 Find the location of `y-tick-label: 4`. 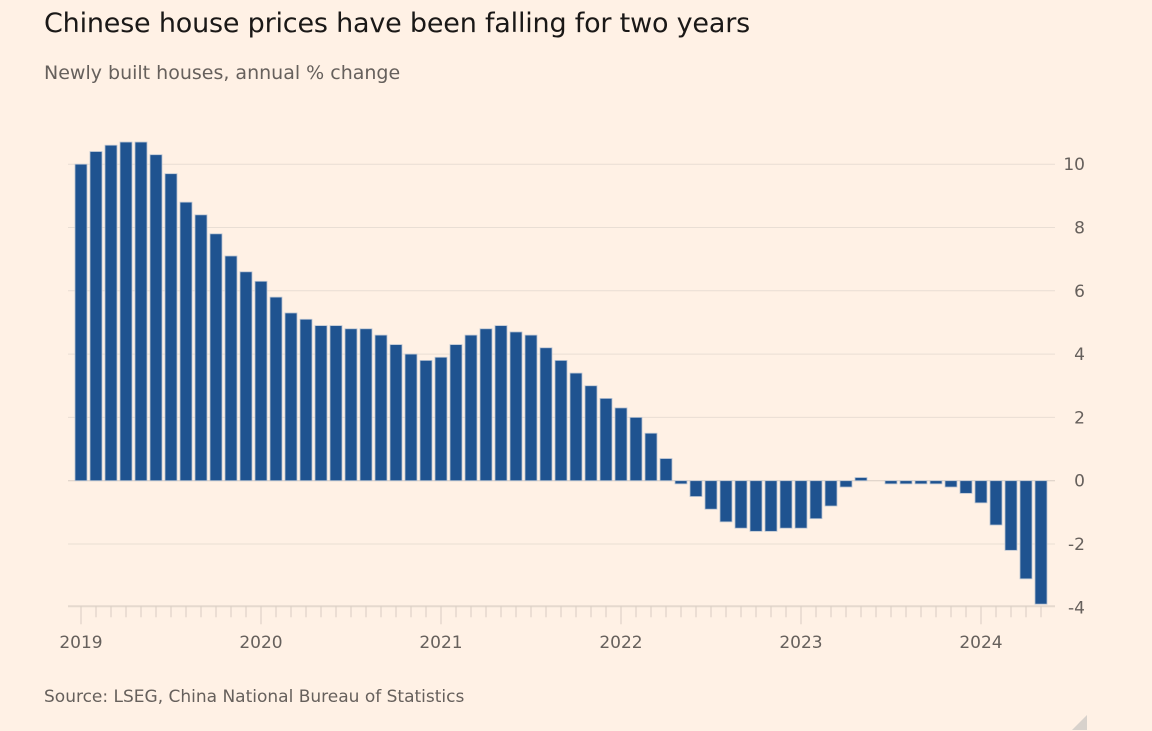

y-tick-label: 4 is located at coordinates (1079, 355).